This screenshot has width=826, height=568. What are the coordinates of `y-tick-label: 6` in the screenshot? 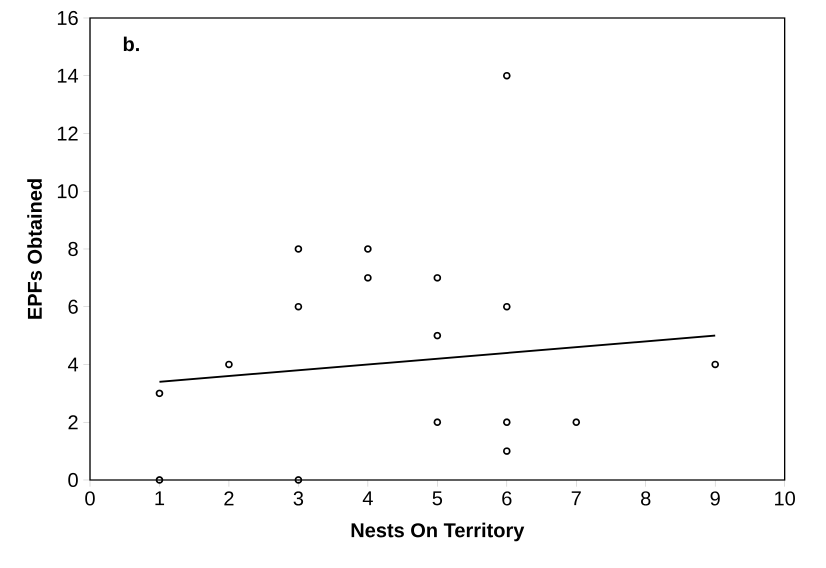 It's located at (73, 307).